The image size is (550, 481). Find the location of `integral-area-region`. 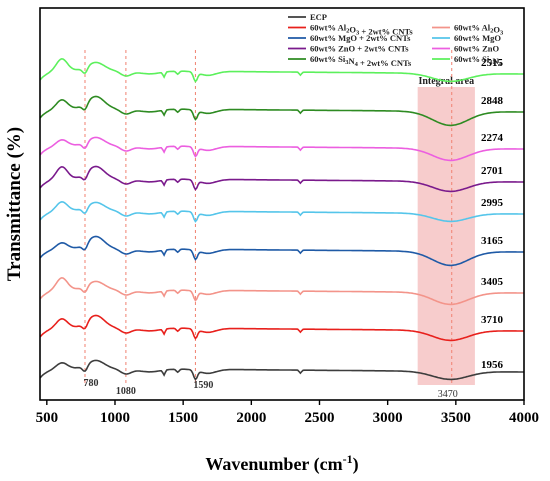

integral-area-region is located at coordinates (446, 236).